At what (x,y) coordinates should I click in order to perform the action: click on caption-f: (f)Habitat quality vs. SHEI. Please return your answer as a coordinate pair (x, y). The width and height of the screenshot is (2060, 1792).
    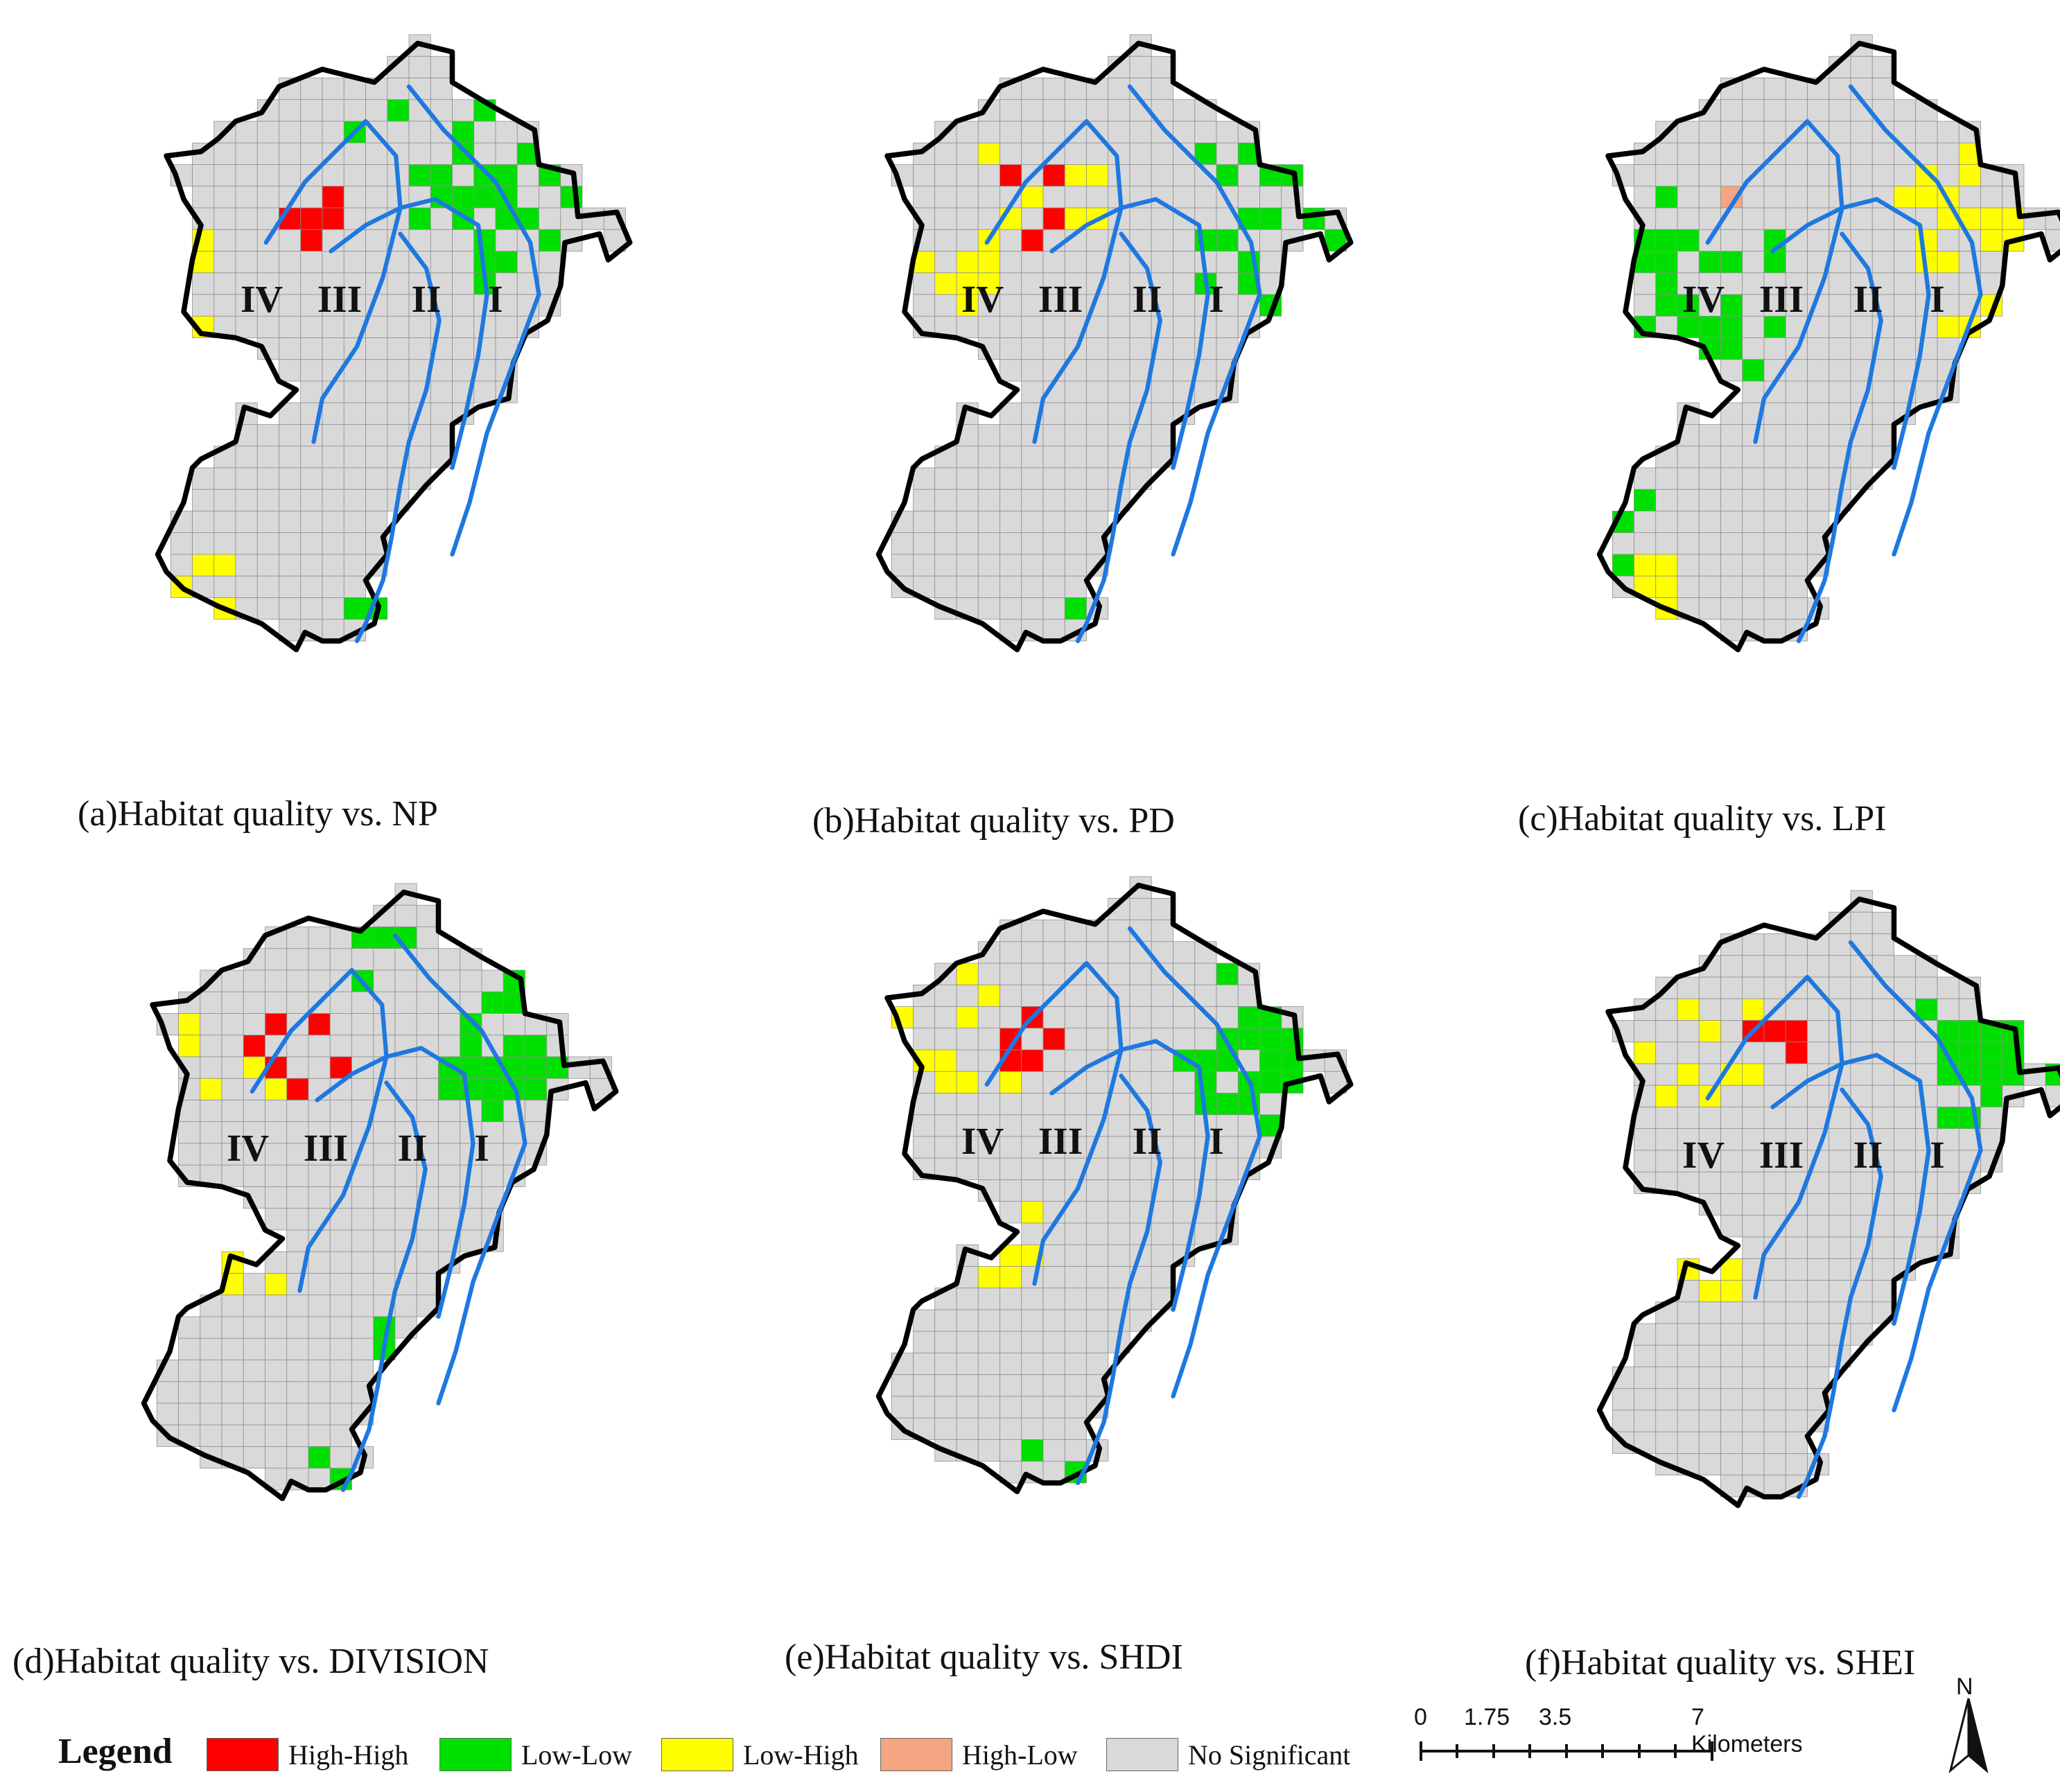
    Looking at the image, I should click on (1720, 1663).